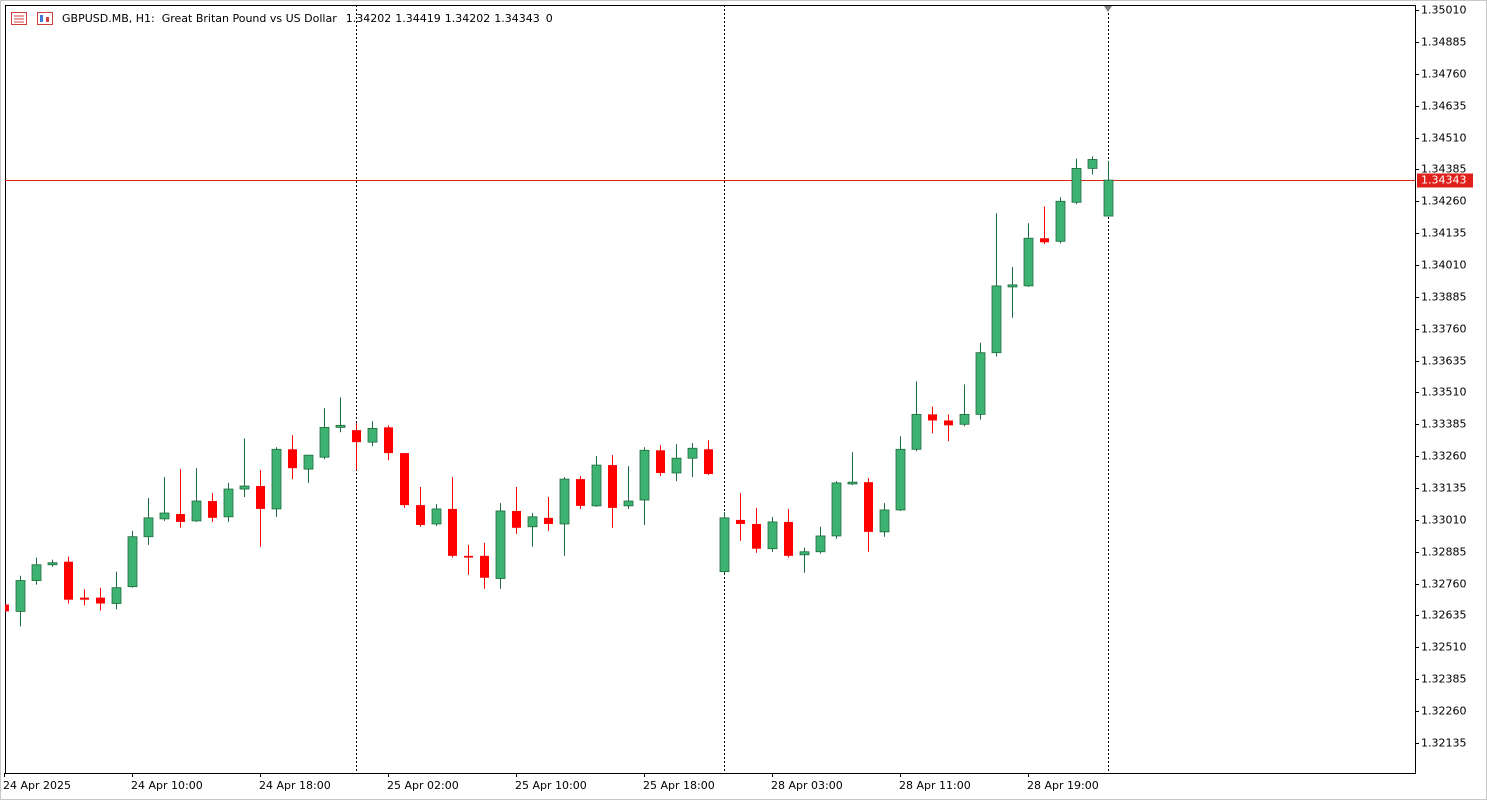 This screenshot has width=1487, height=800. What do you see at coordinates (167, 785) in the screenshot?
I see `x-tick-label: 24 Apr 10:00` at bounding box center [167, 785].